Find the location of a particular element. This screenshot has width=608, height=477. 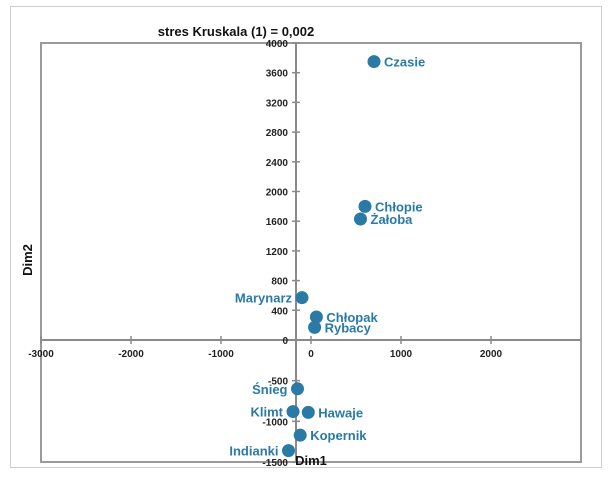

y-tick-label: 3200 is located at coordinates (277, 103).